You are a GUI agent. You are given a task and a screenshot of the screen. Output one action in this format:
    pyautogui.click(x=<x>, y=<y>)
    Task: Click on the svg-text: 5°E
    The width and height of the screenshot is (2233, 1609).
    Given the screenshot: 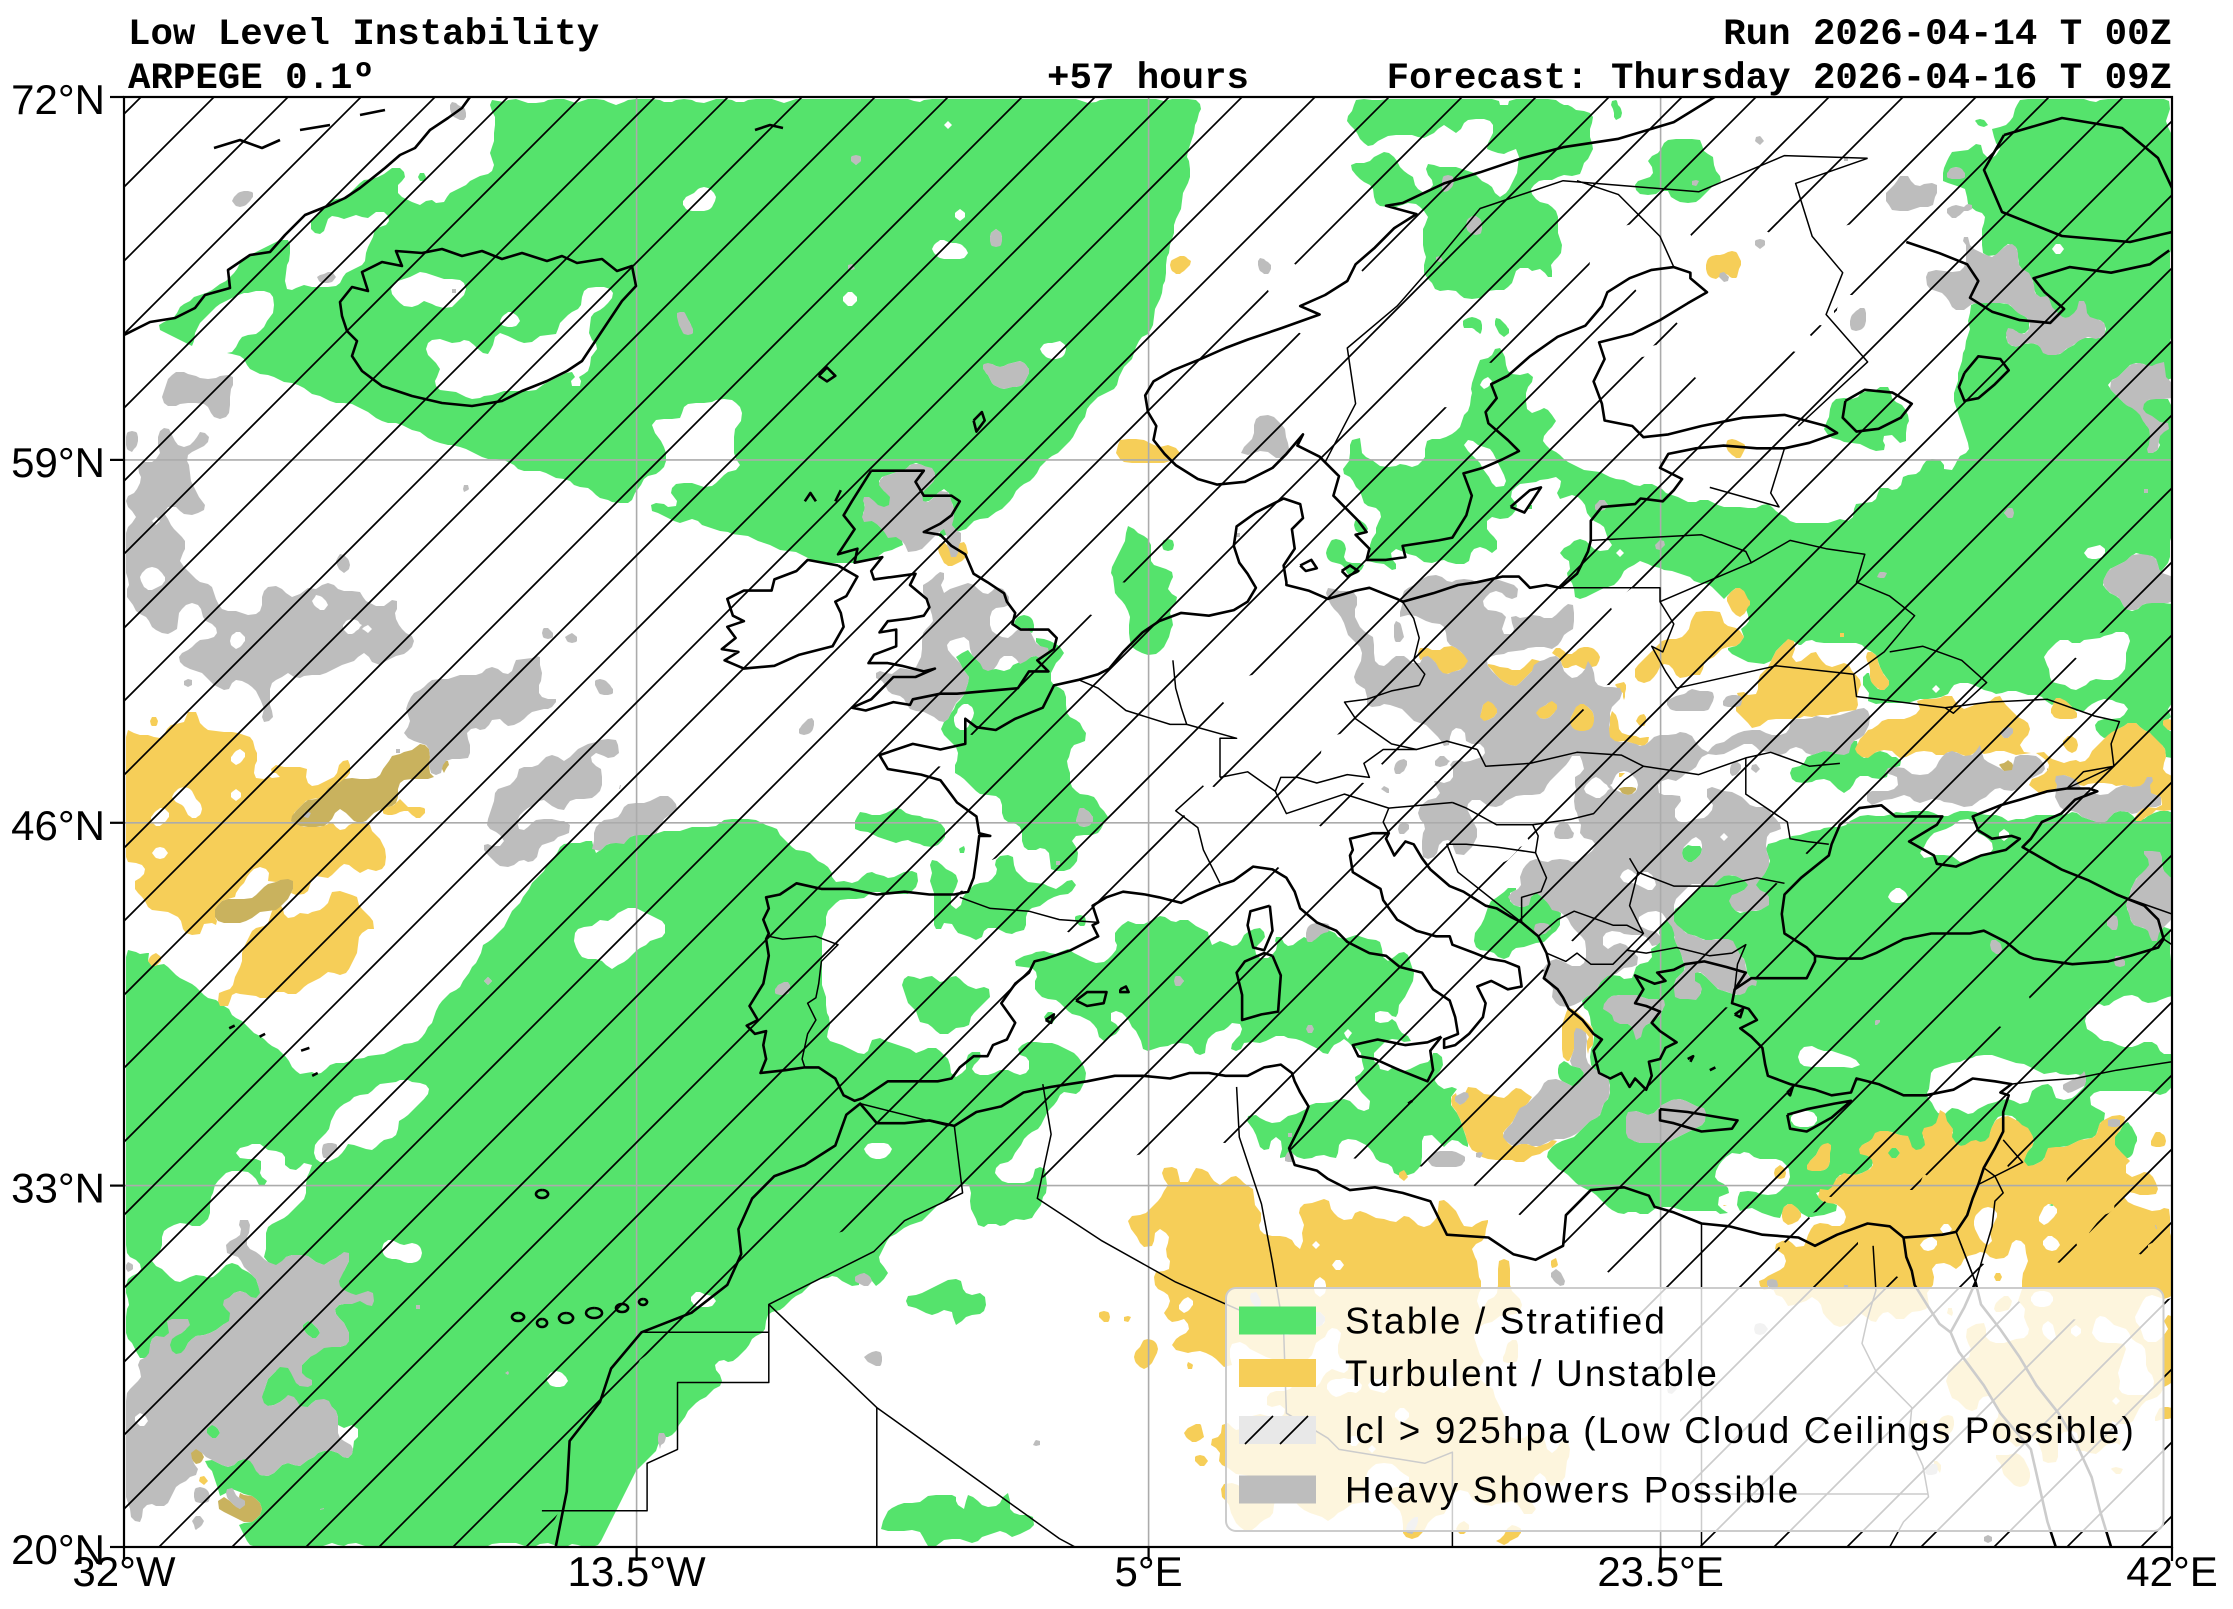 What is the action you would take?
    pyautogui.click(x=1149, y=1571)
    